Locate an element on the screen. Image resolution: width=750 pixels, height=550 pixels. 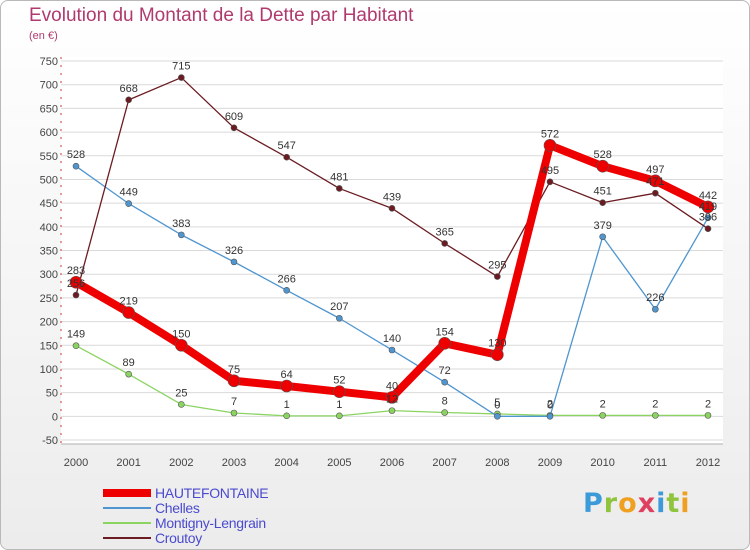
data-label-hautefontaine: 150 is located at coordinates (181, 334).